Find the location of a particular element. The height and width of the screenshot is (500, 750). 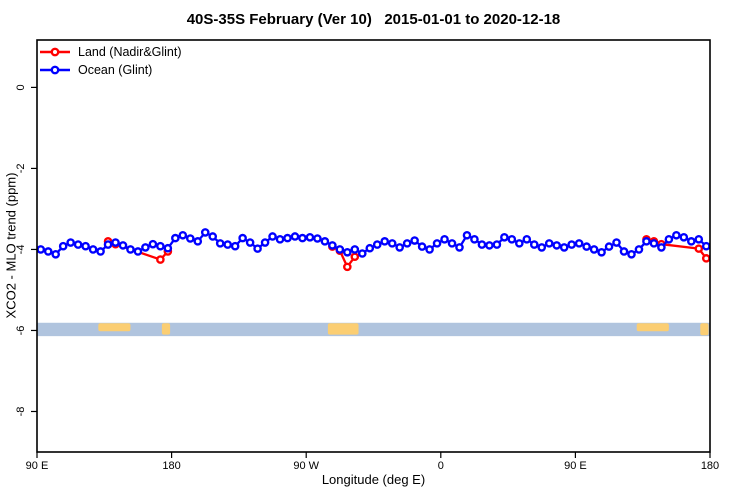

y-axis: 0 -2 -4 -6 -8 is located at coordinates (26, 250).